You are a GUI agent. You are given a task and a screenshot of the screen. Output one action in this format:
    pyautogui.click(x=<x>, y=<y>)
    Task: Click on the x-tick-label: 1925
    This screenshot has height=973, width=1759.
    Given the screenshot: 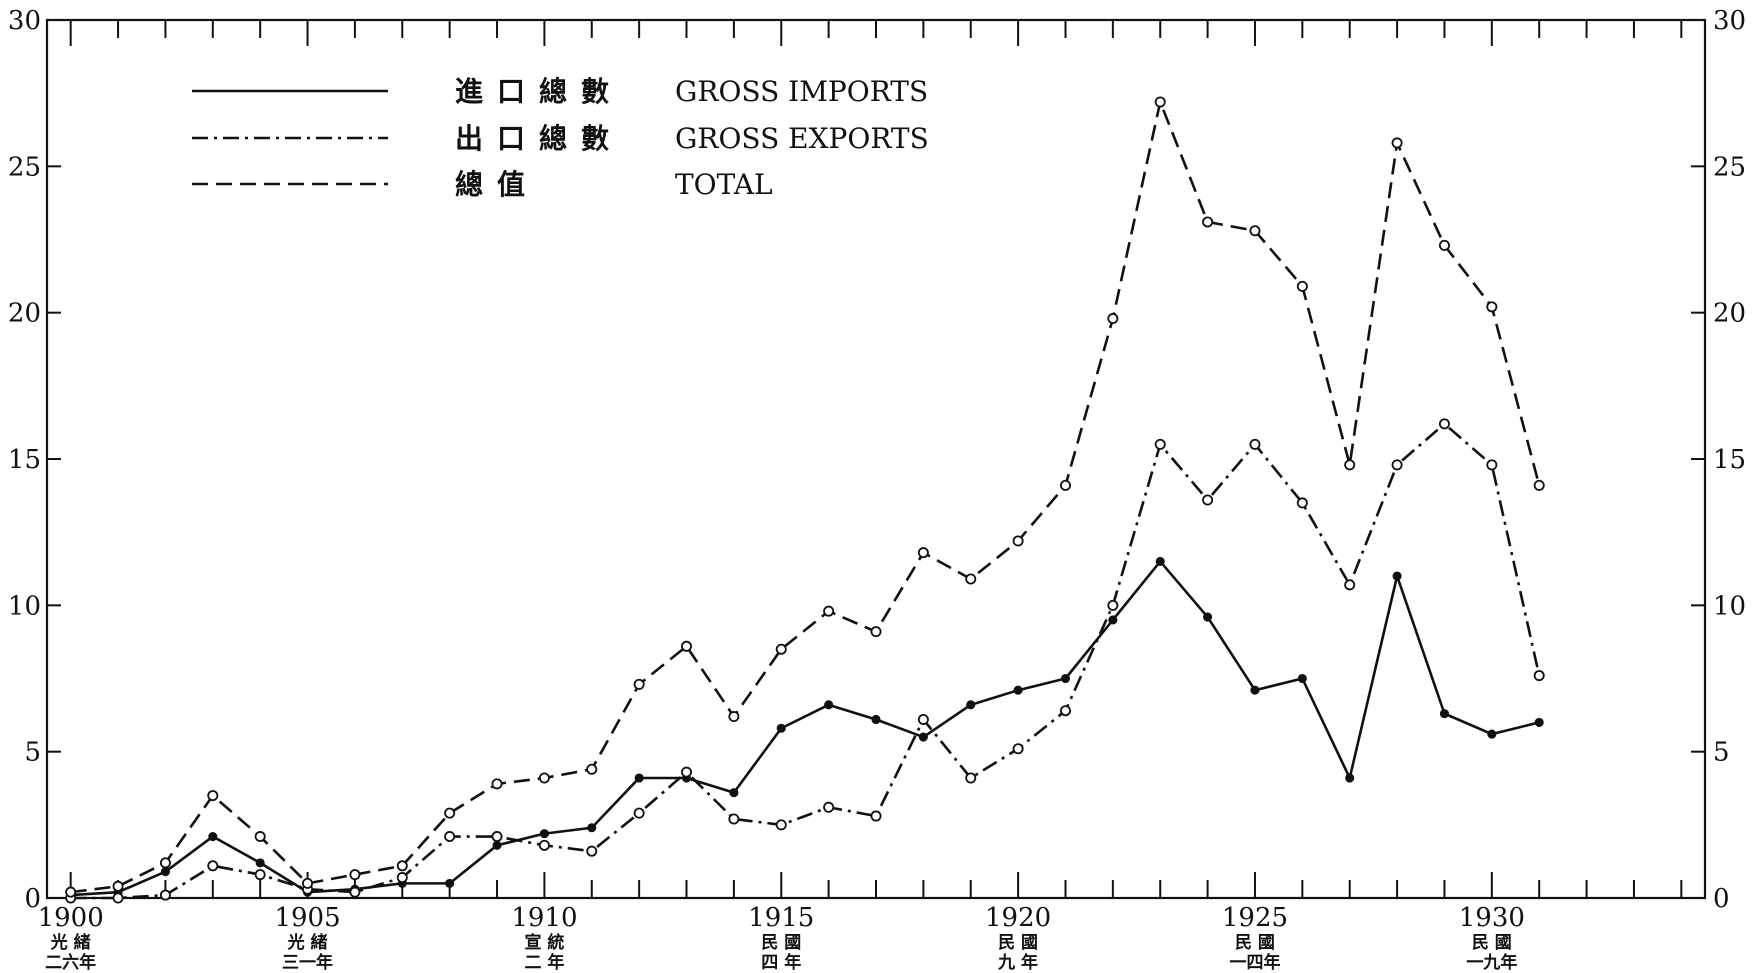 What is the action you would take?
    pyautogui.click(x=1255, y=918)
    